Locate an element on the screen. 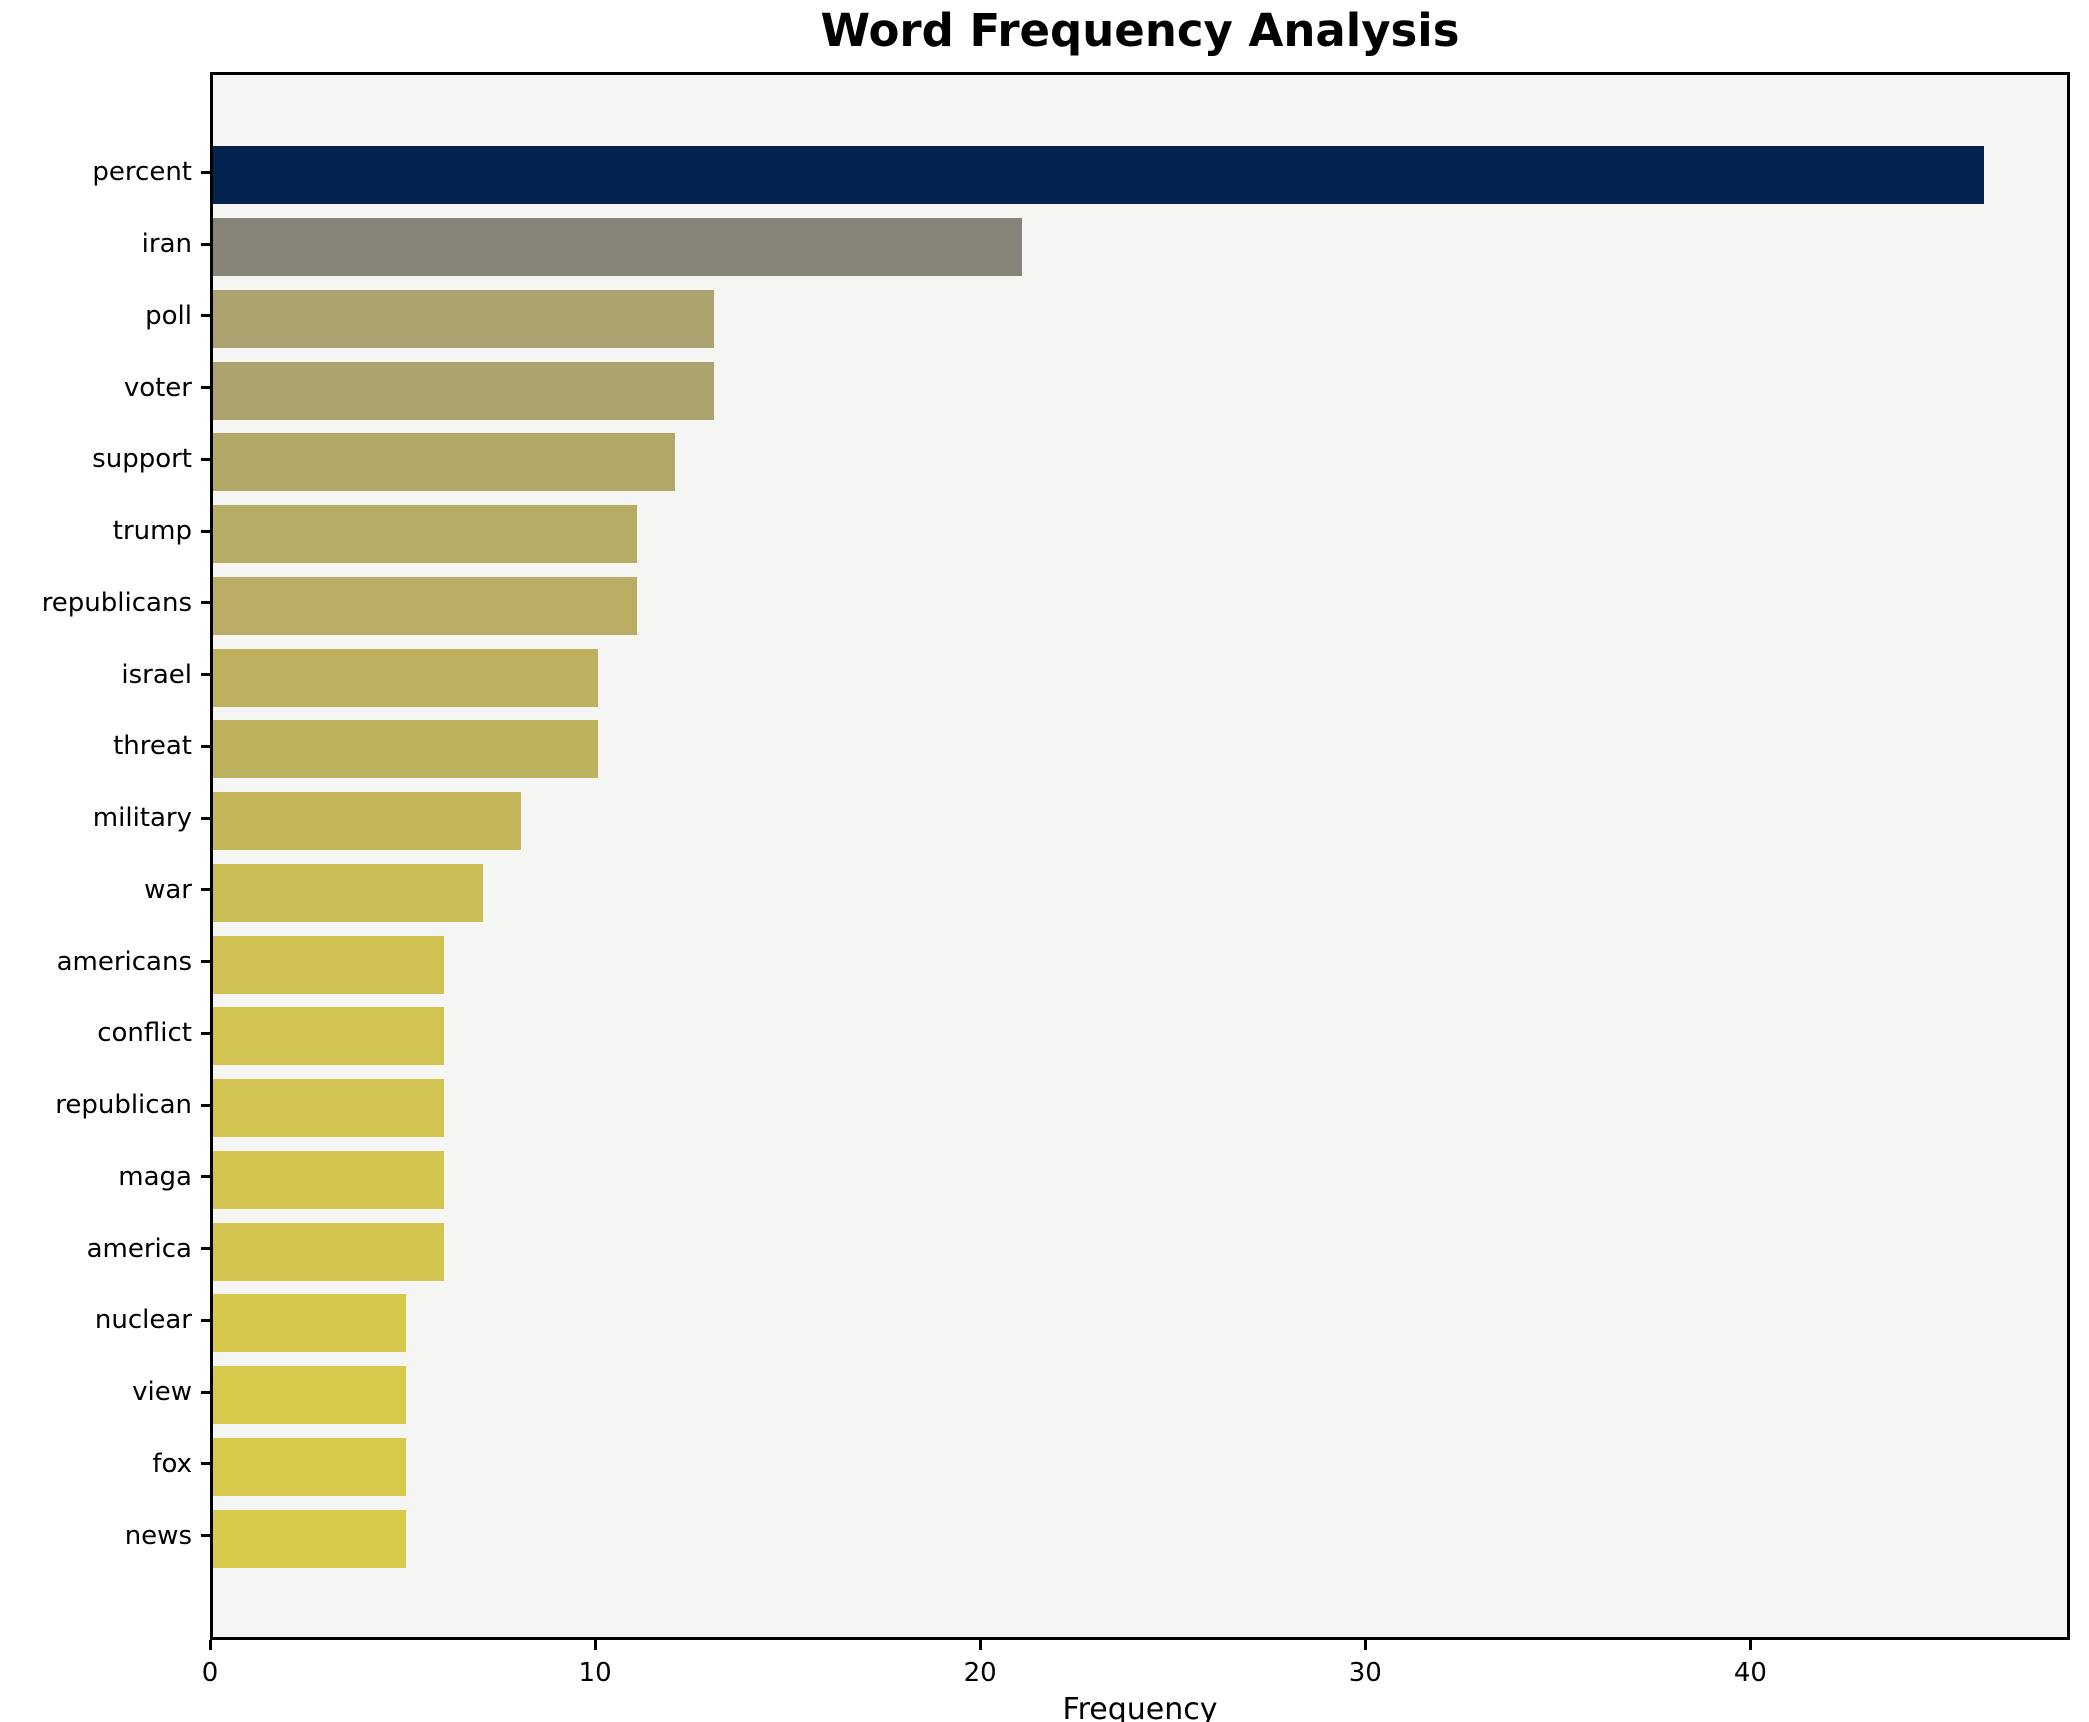  bar-trump is located at coordinates (425, 534).